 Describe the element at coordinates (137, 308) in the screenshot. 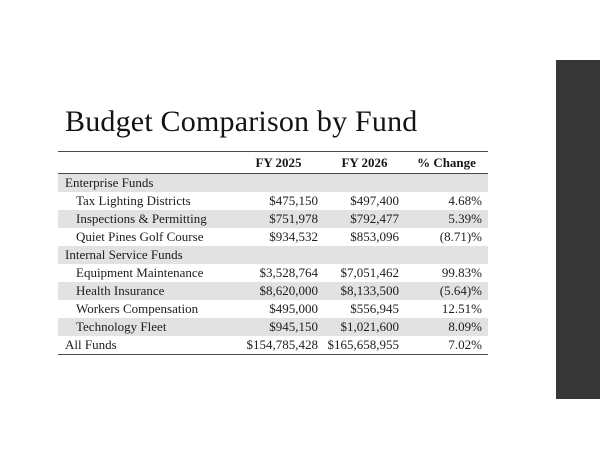

I see `fund-name: Workers Compensation` at that location.